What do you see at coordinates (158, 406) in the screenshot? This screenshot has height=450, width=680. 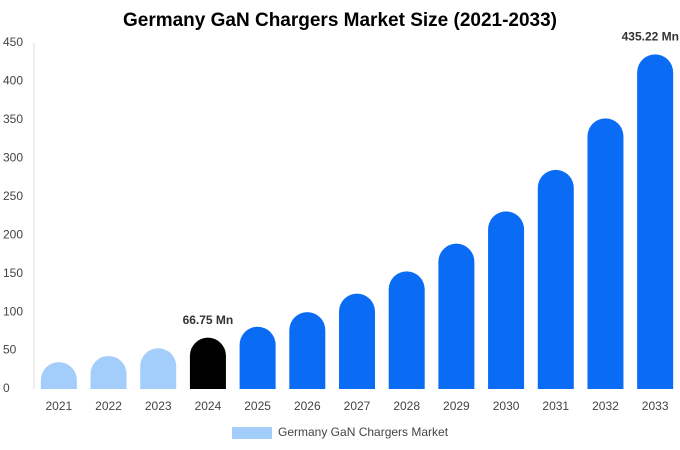 I see `x-tick-label: 2023` at bounding box center [158, 406].